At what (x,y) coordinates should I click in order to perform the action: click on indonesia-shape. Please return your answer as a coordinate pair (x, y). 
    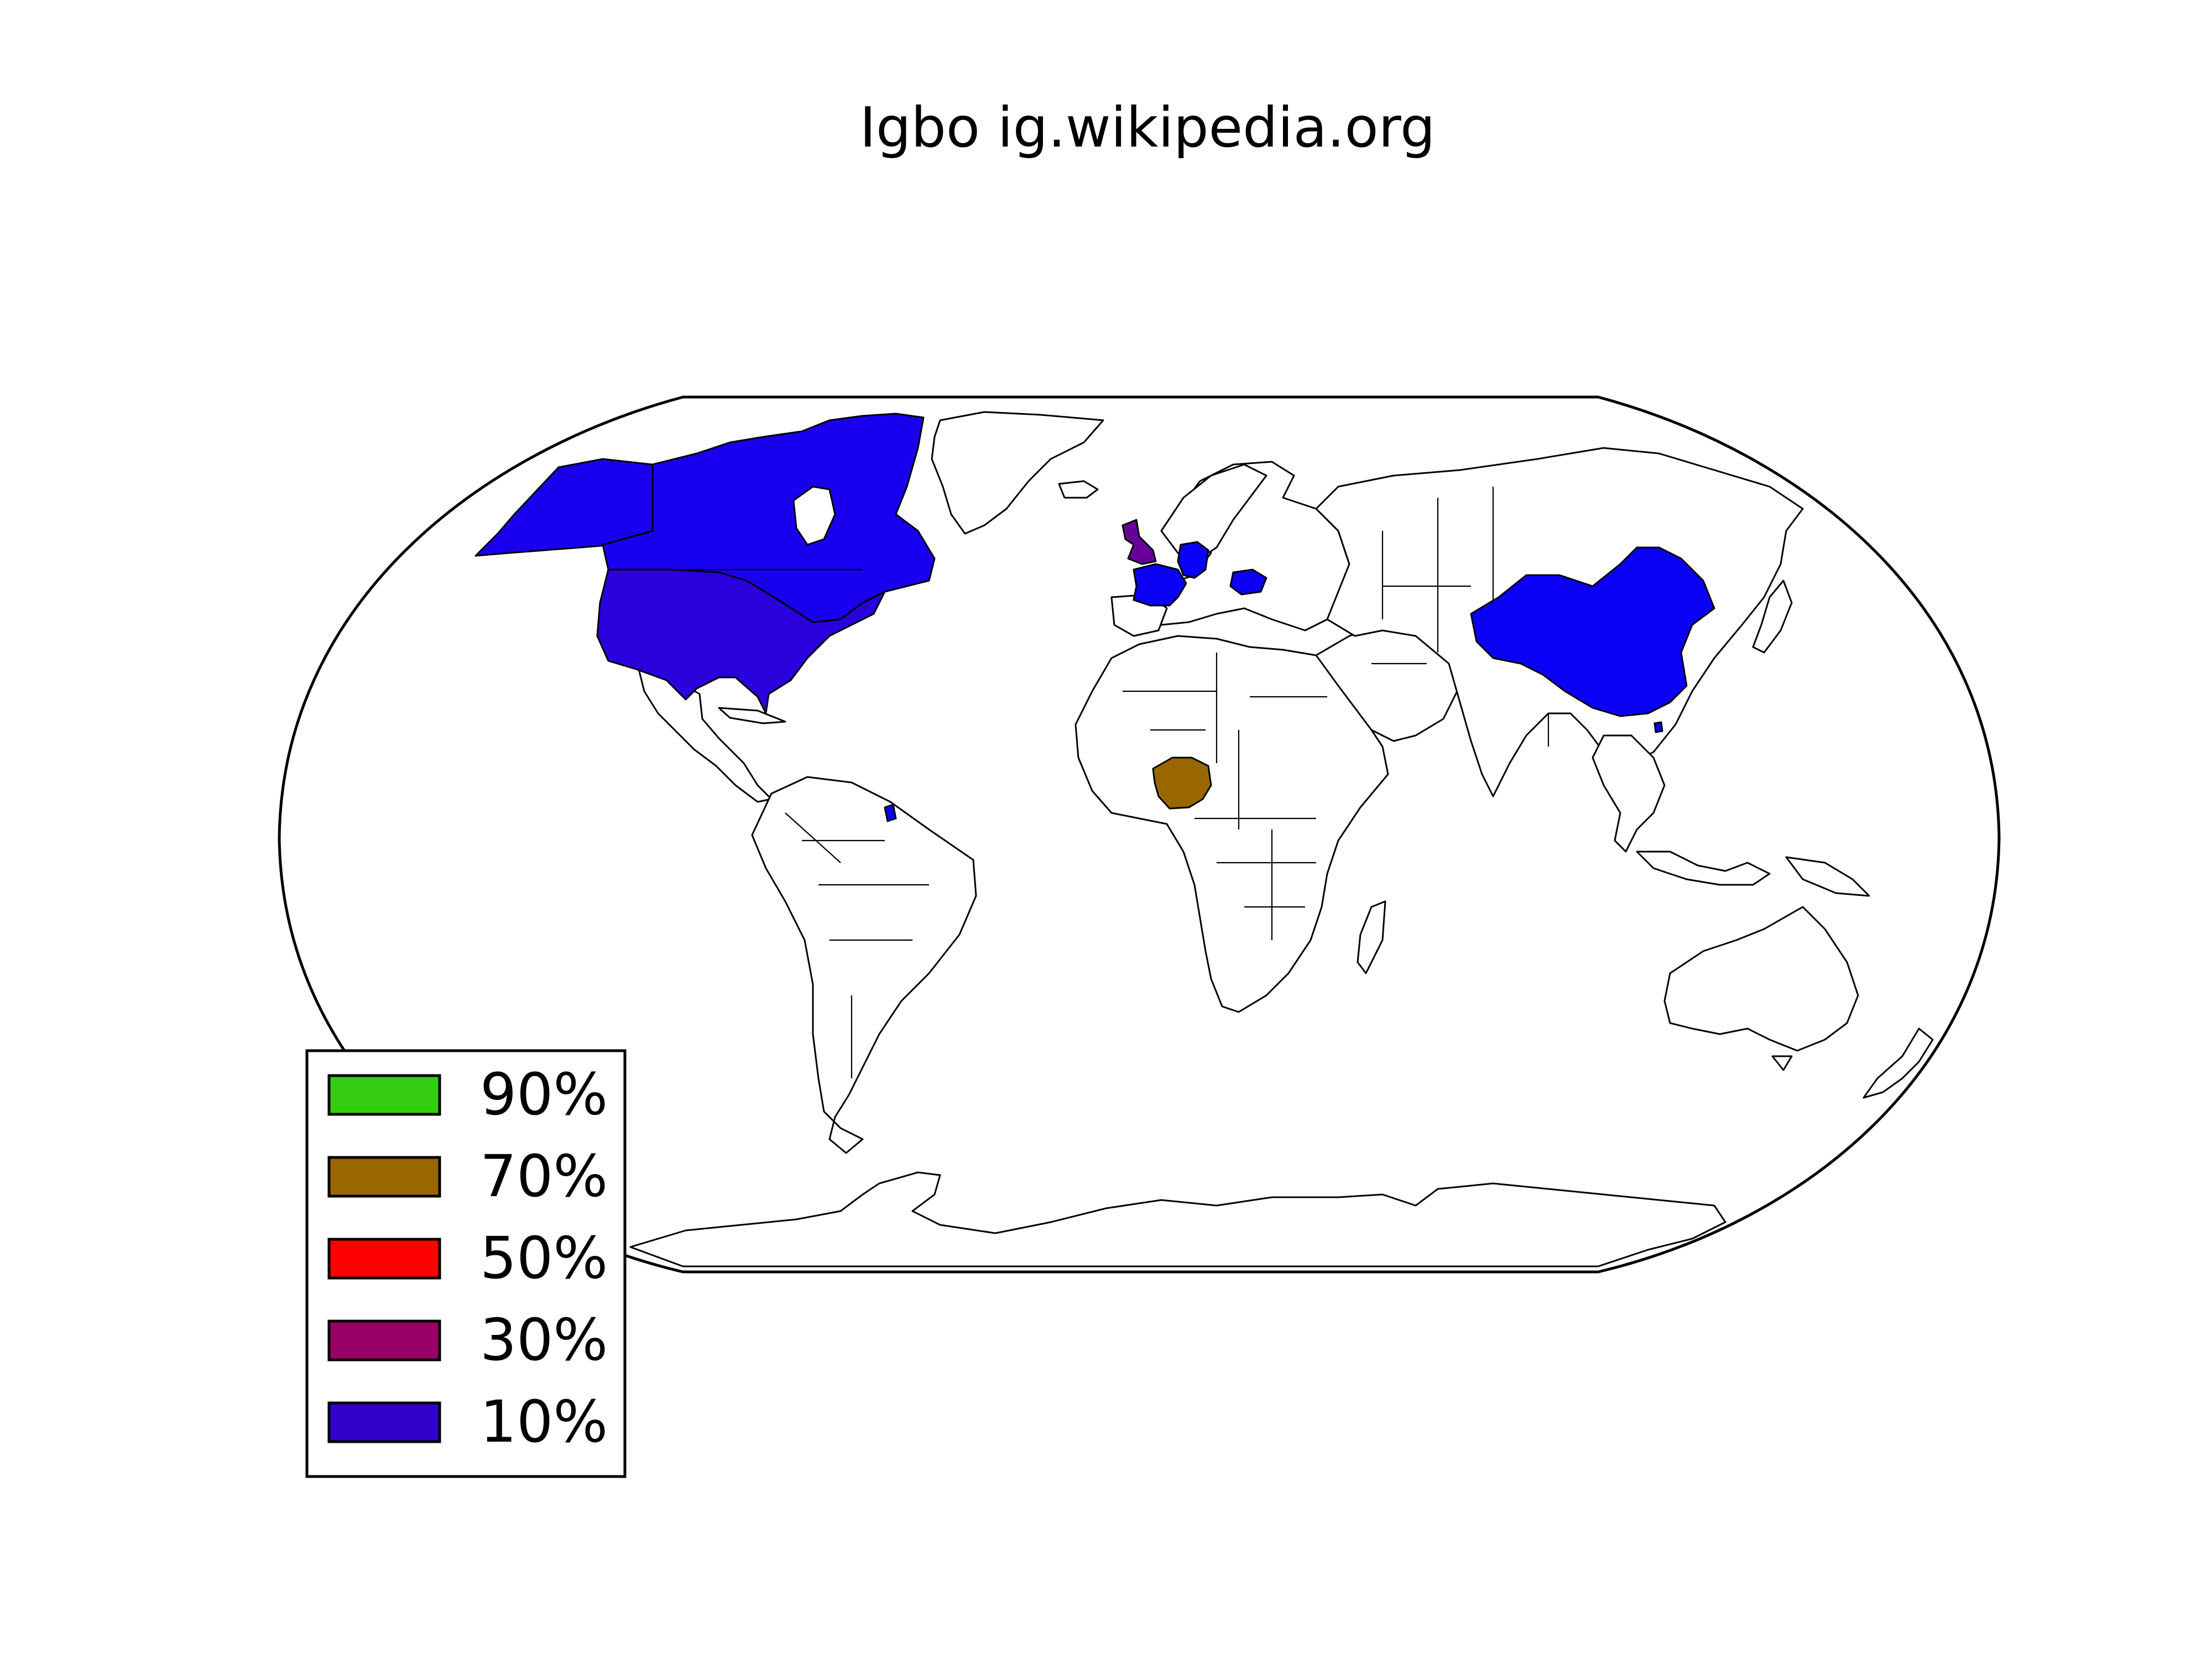
    Looking at the image, I should click on (1704, 868).